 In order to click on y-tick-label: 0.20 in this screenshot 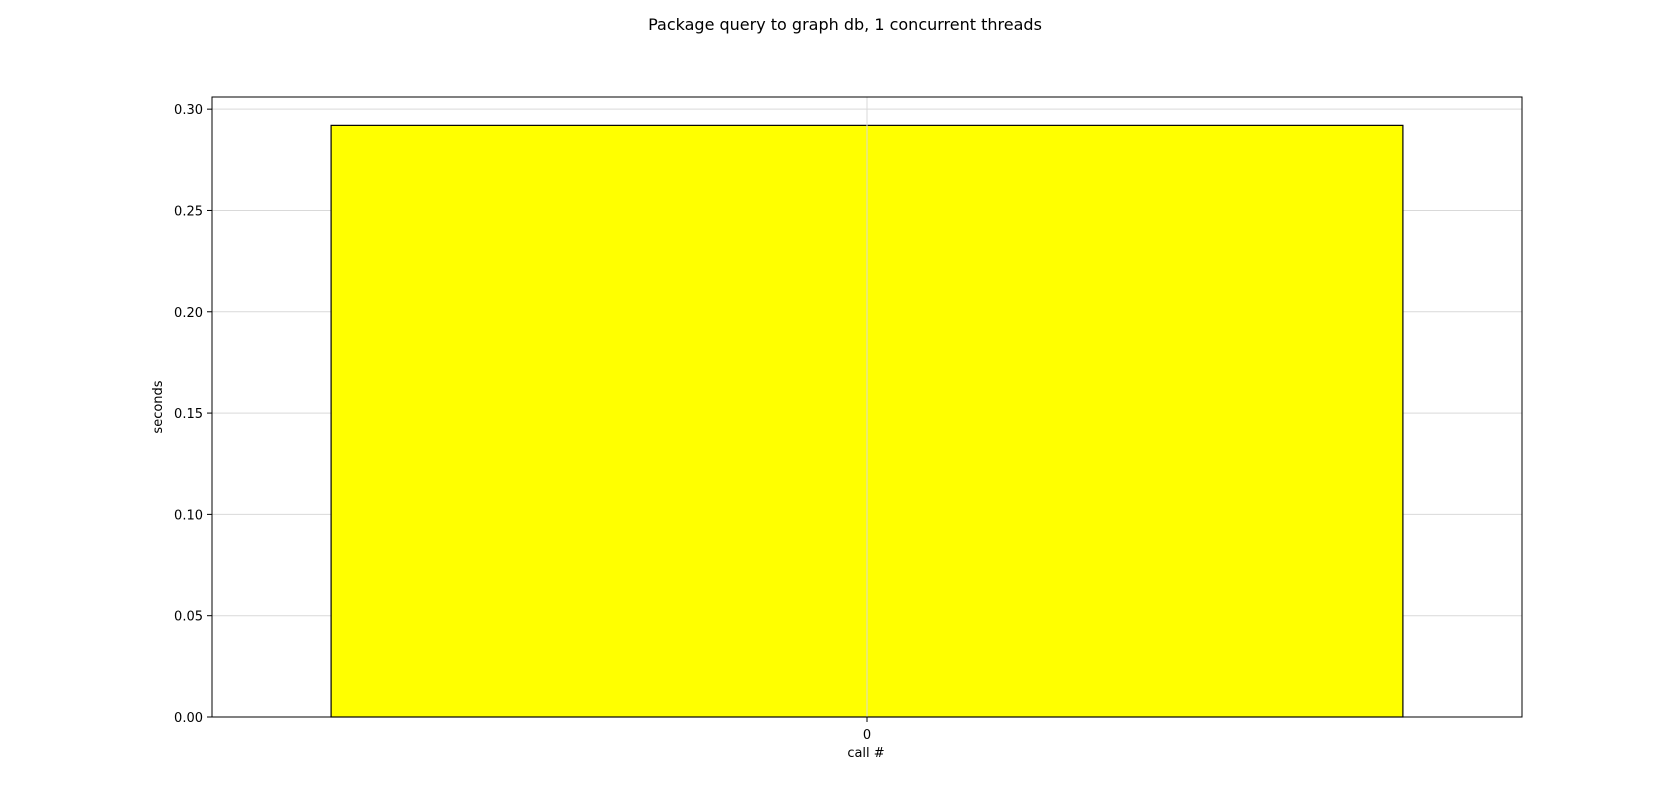, I will do `click(188, 313)`.